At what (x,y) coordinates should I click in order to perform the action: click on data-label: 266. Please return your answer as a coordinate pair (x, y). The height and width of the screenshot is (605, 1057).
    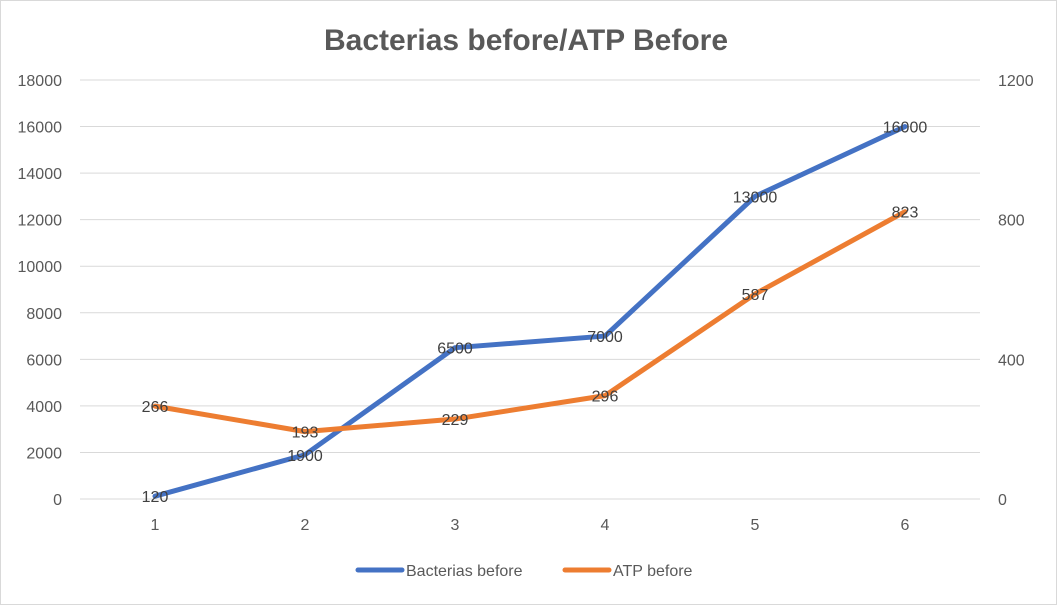
    Looking at the image, I should click on (155, 407).